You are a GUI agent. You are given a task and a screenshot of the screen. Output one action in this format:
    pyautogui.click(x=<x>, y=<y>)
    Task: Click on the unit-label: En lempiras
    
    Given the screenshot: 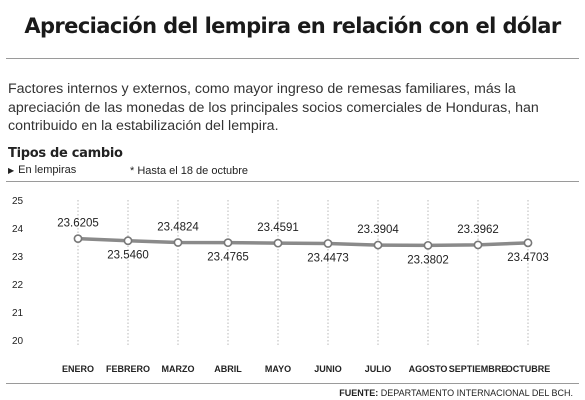 What is the action you would take?
    pyautogui.click(x=47, y=170)
    